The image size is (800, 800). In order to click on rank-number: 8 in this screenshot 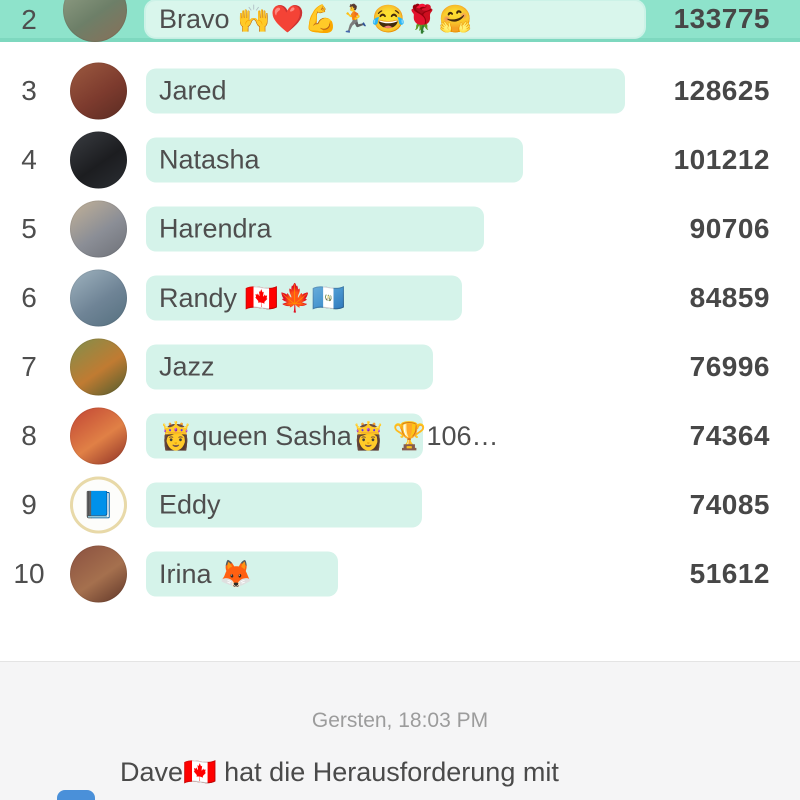, I will do `click(29, 435)`.